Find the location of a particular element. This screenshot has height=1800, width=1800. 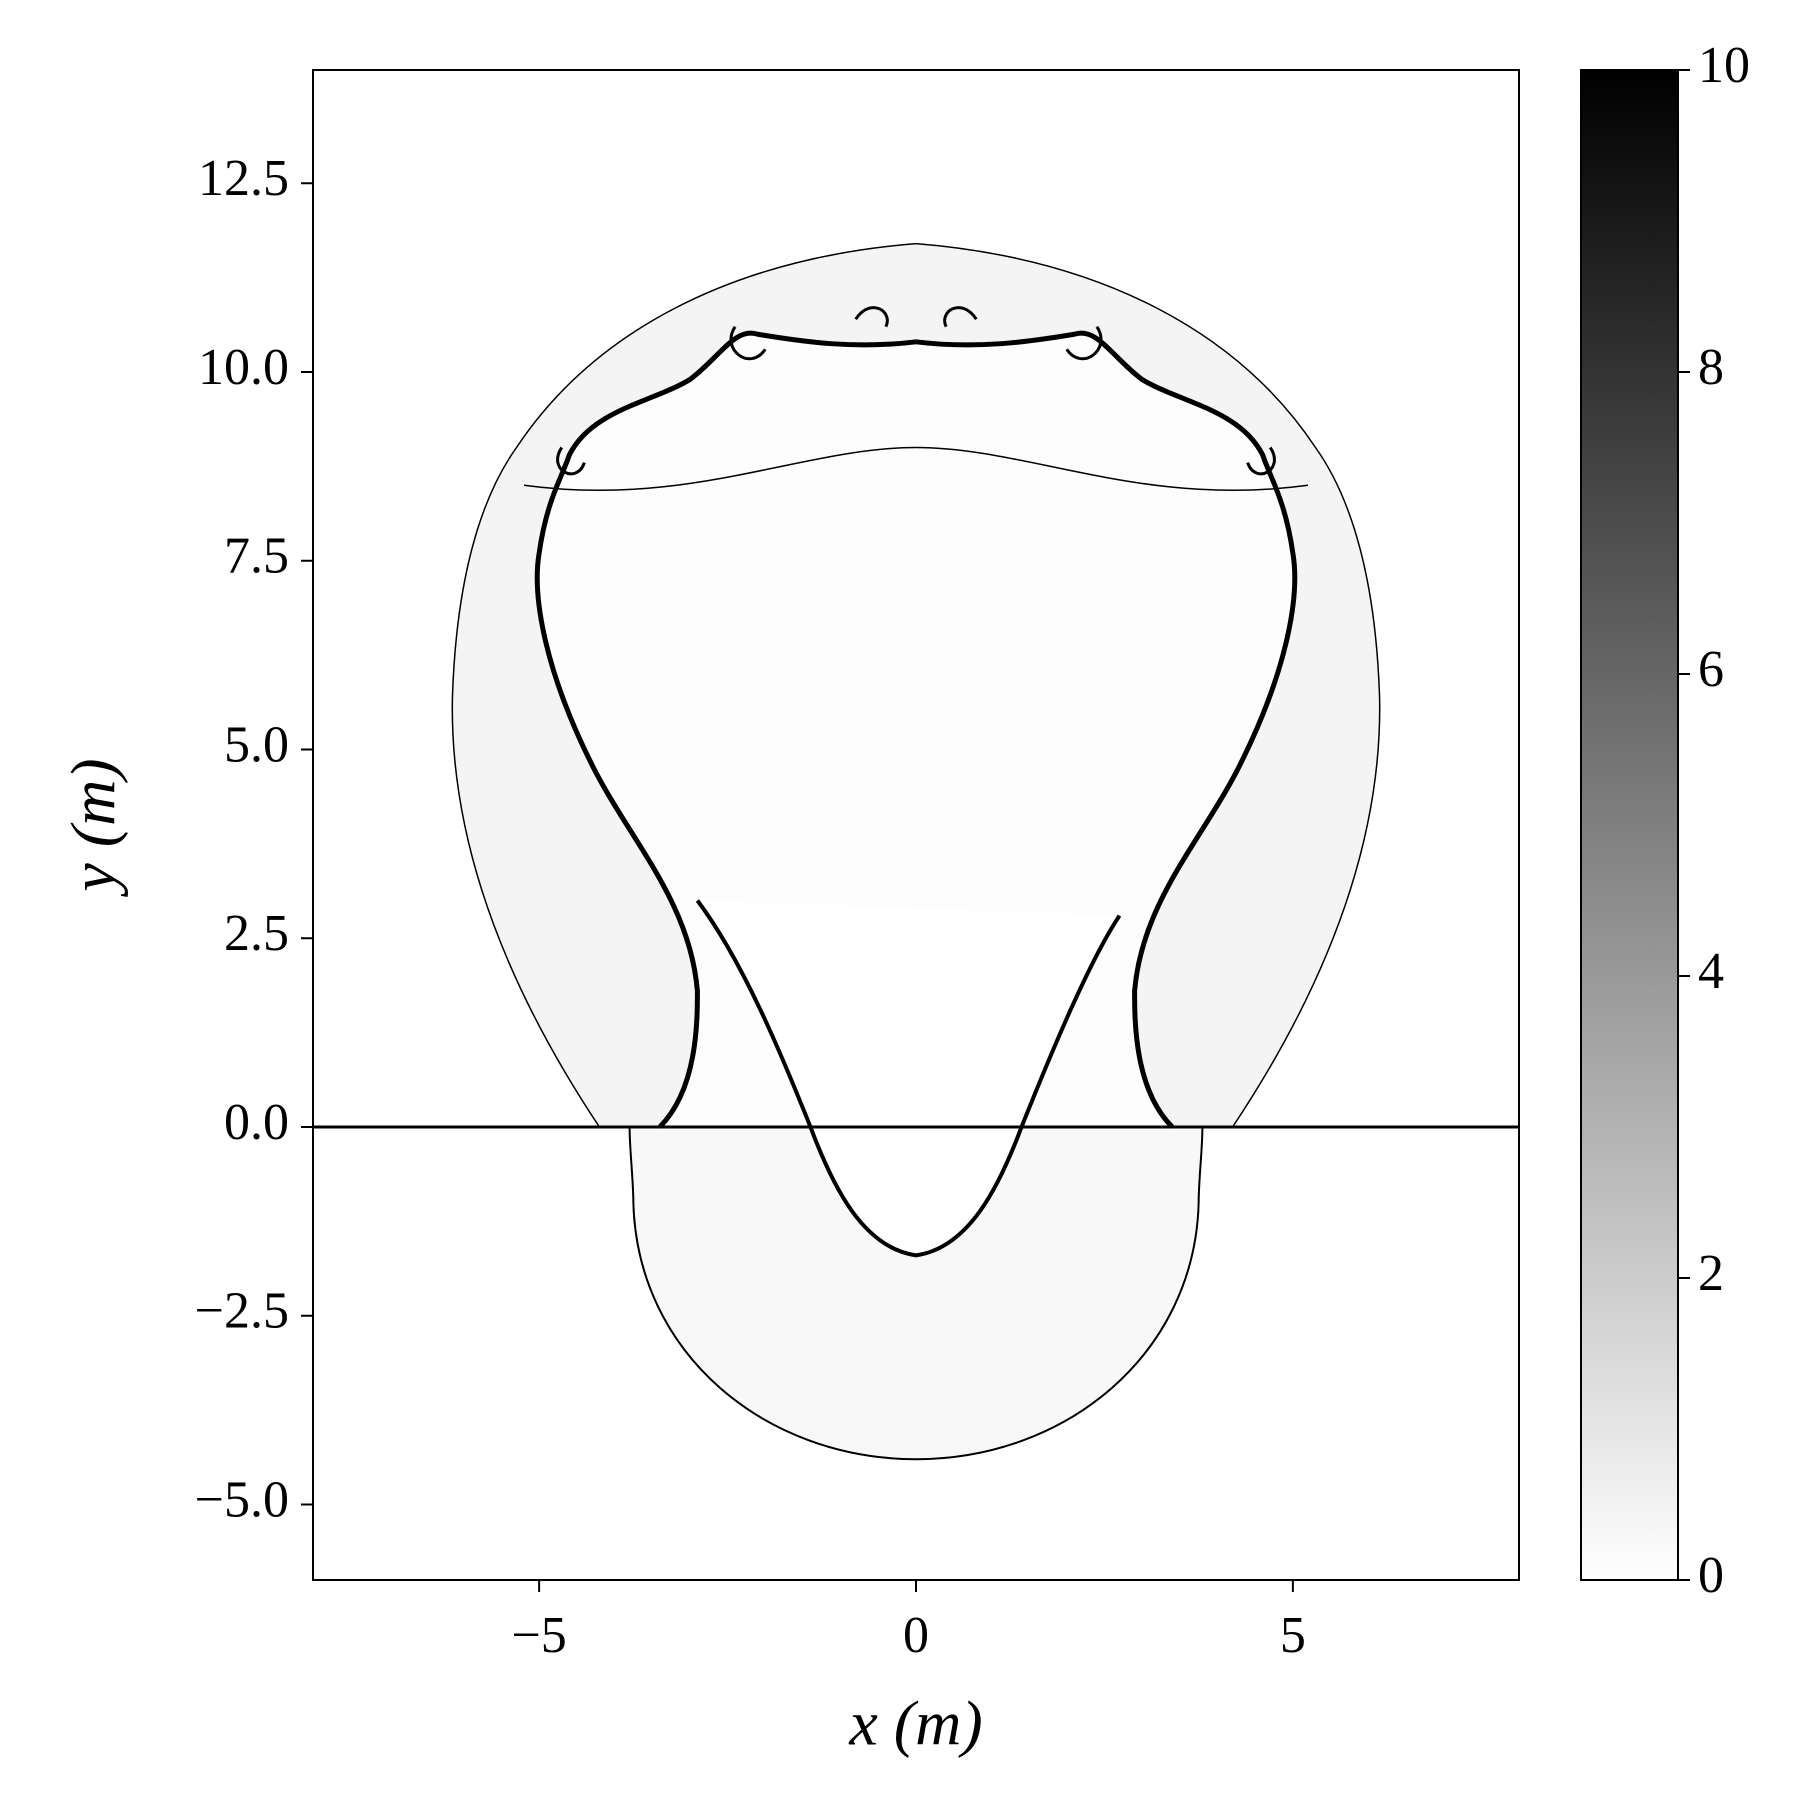

colorbar-tick-label: 8 is located at coordinates (1711, 367).